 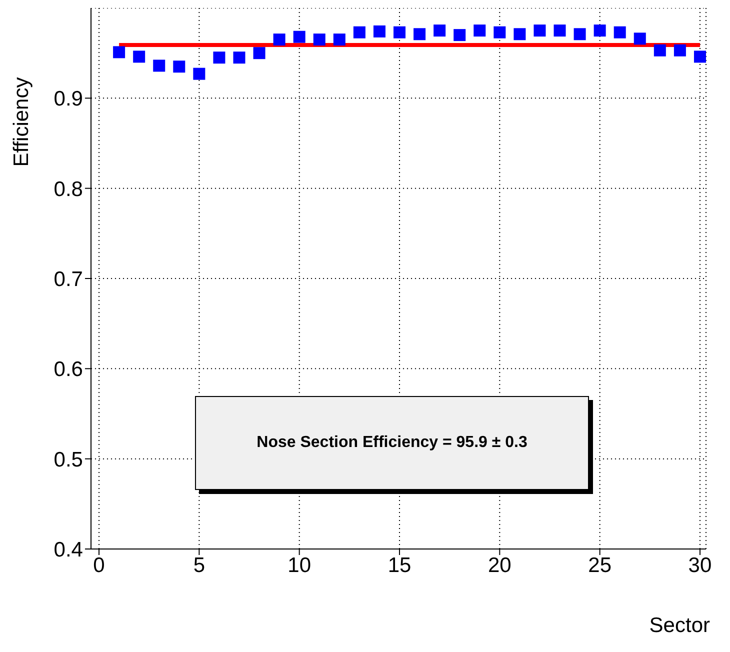 What do you see at coordinates (199, 565) in the screenshot?
I see `x-tick-label: 5` at bounding box center [199, 565].